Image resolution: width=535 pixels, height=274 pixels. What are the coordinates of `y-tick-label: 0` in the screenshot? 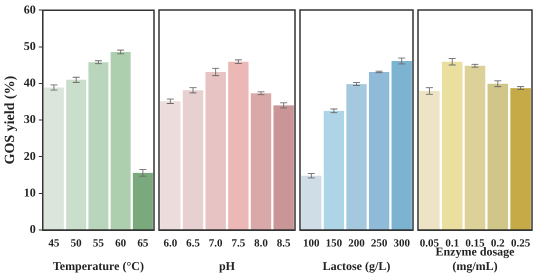 It's located at (33, 229).